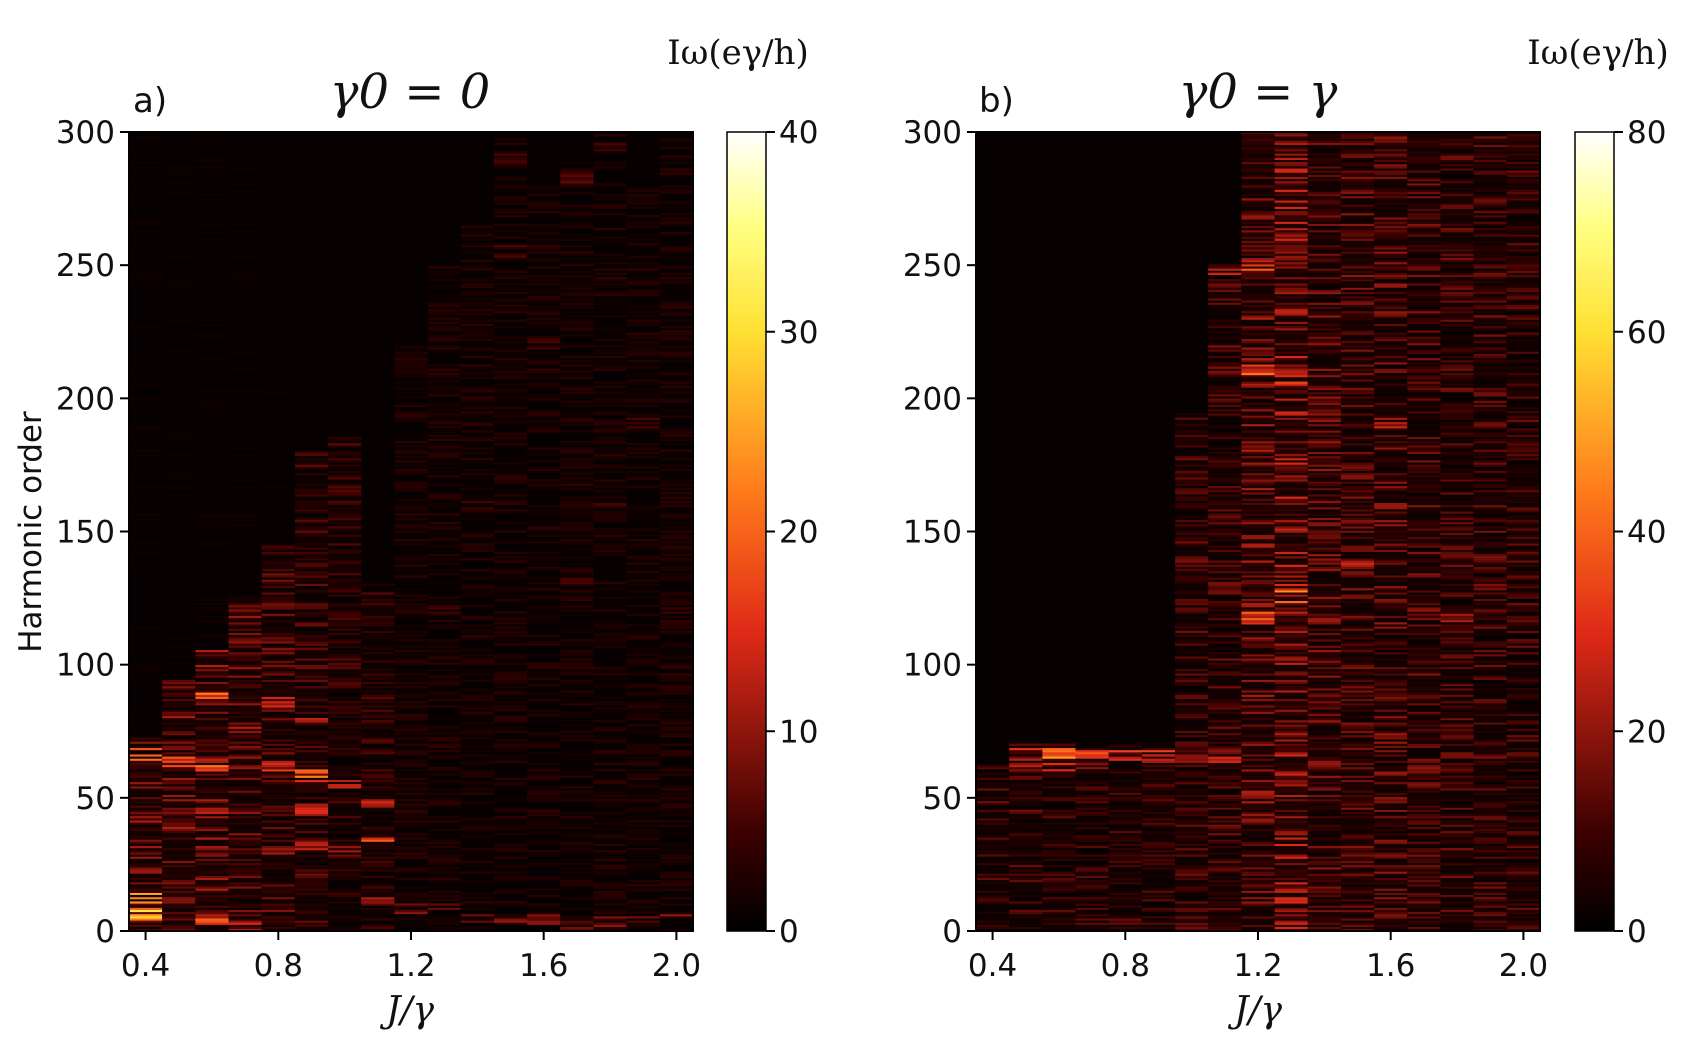 This screenshot has height=1048, width=1690. I want to click on panel-b-xlabel: J/γ, so click(1255, 1010).